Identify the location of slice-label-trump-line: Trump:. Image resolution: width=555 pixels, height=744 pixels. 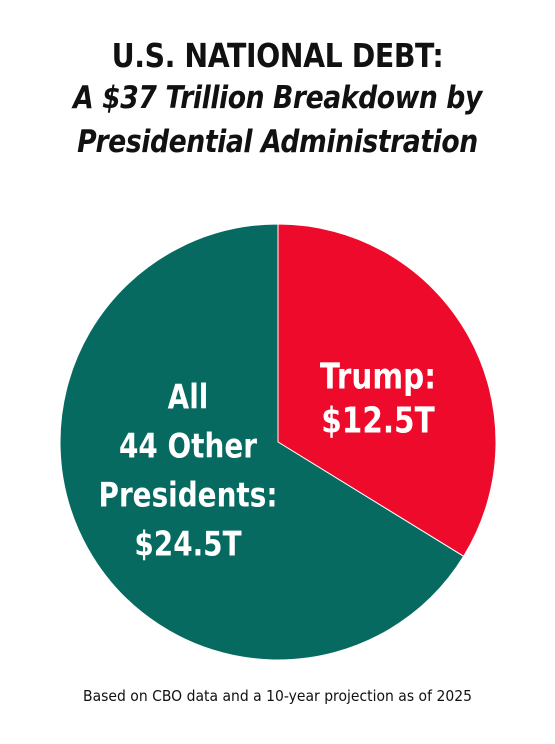
(378, 376).